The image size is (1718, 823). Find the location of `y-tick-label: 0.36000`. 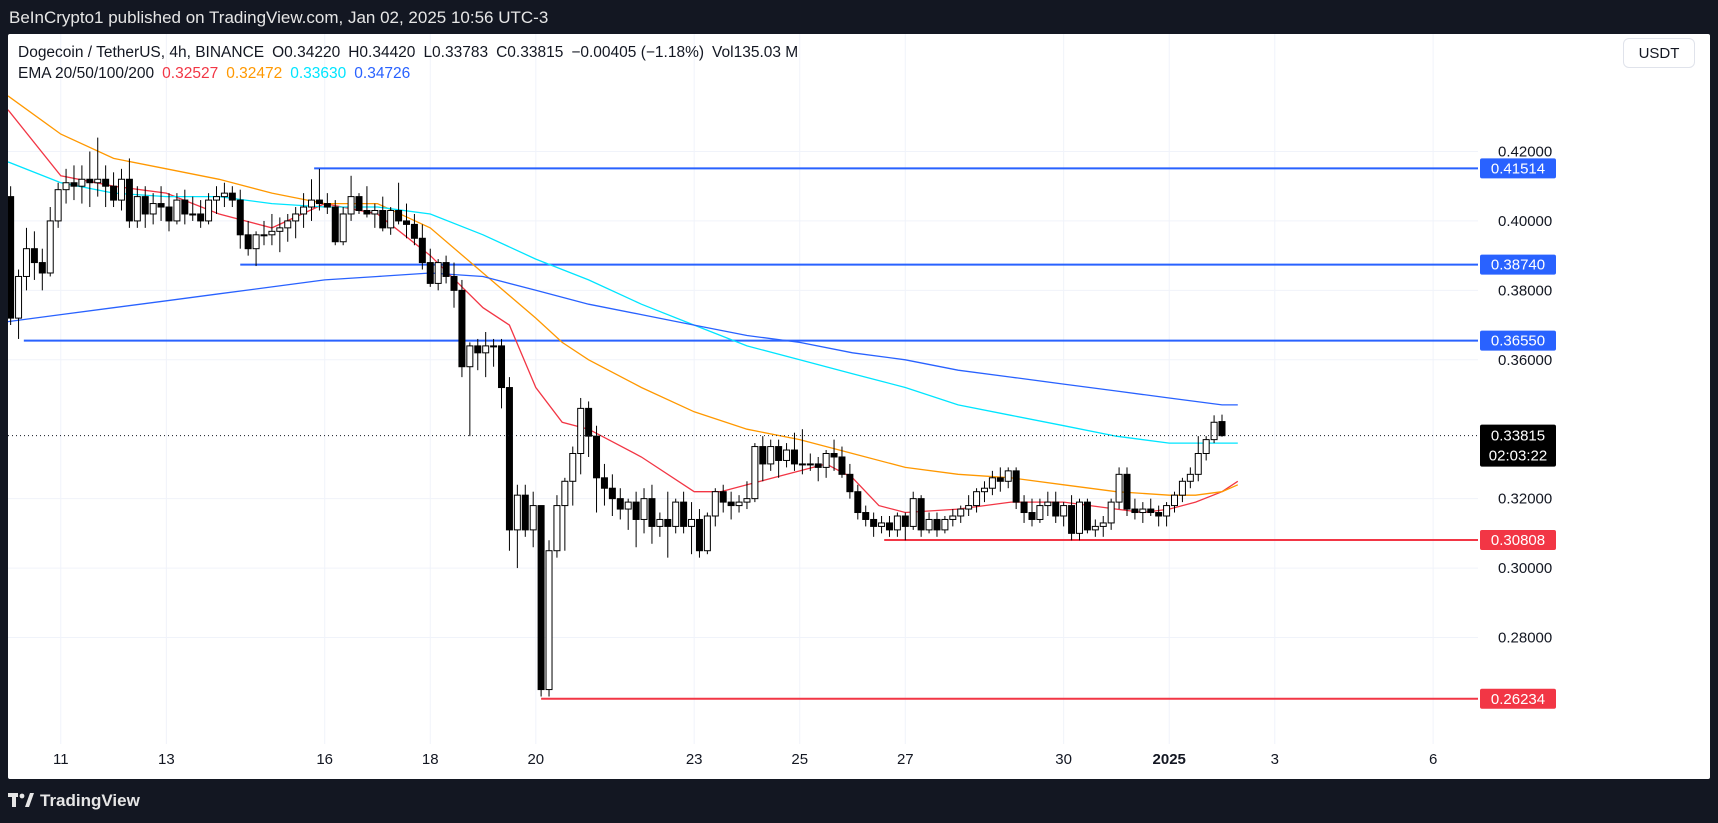

y-tick-label: 0.36000 is located at coordinates (1525, 360).